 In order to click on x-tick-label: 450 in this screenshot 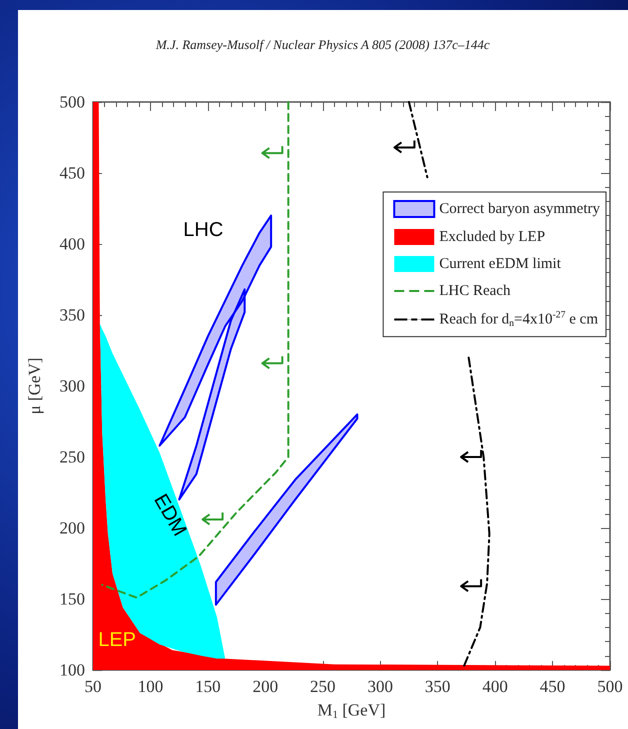, I will do `click(553, 686)`.